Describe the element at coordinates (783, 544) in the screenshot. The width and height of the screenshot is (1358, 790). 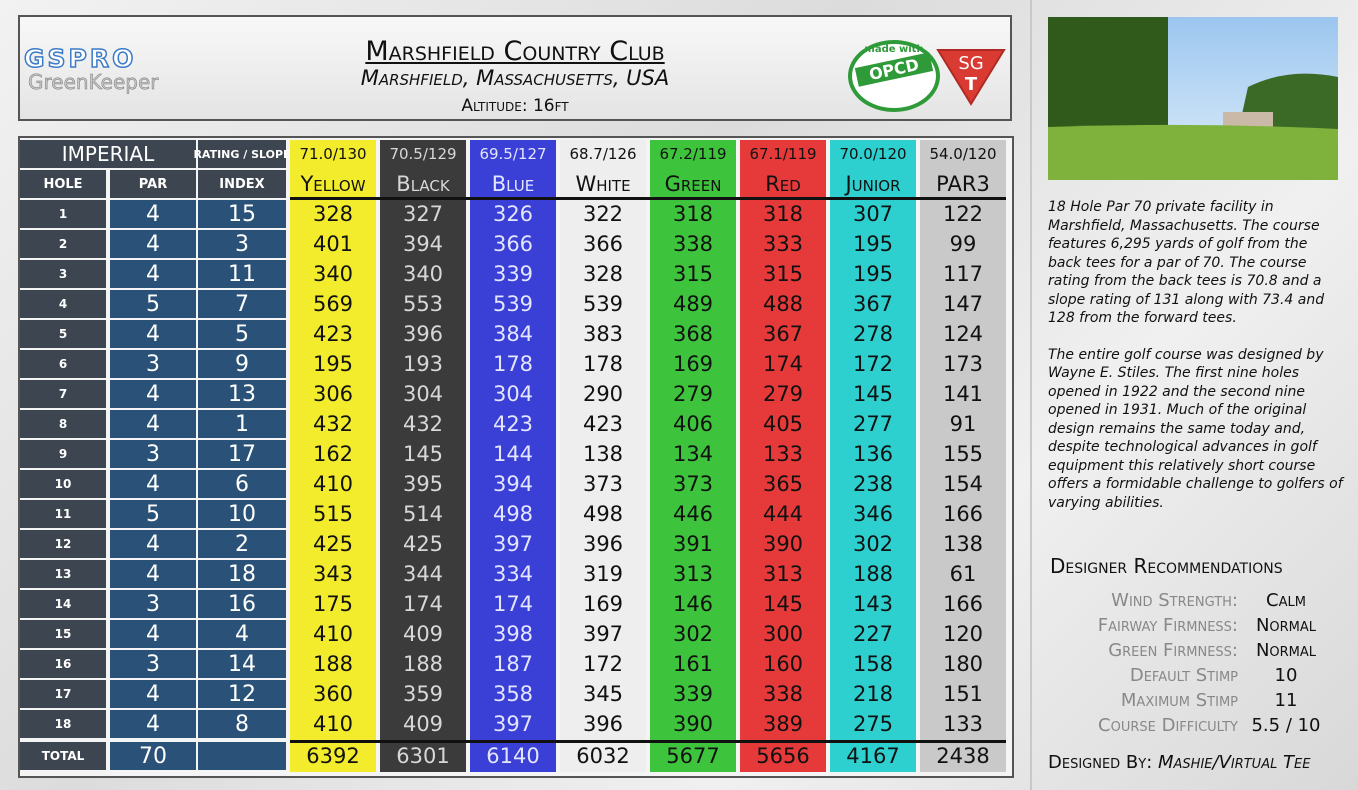
I see `yardage: 390` at that location.